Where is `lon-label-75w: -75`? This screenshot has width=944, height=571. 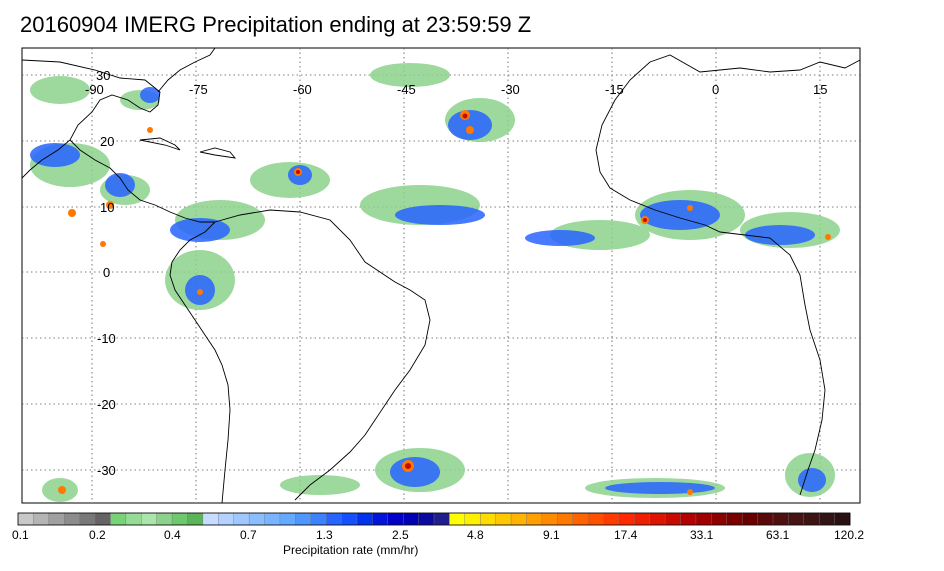 lon-label-75w: -75 is located at coordinates (198, 89).